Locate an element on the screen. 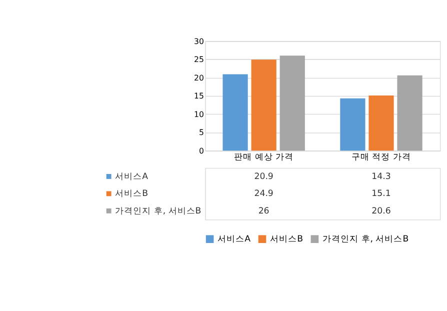 Image resolution: width=447 pixels, height=311 pixels. legend-label: 가격인지 후, 서비스B is located at coordinates (365, 239).